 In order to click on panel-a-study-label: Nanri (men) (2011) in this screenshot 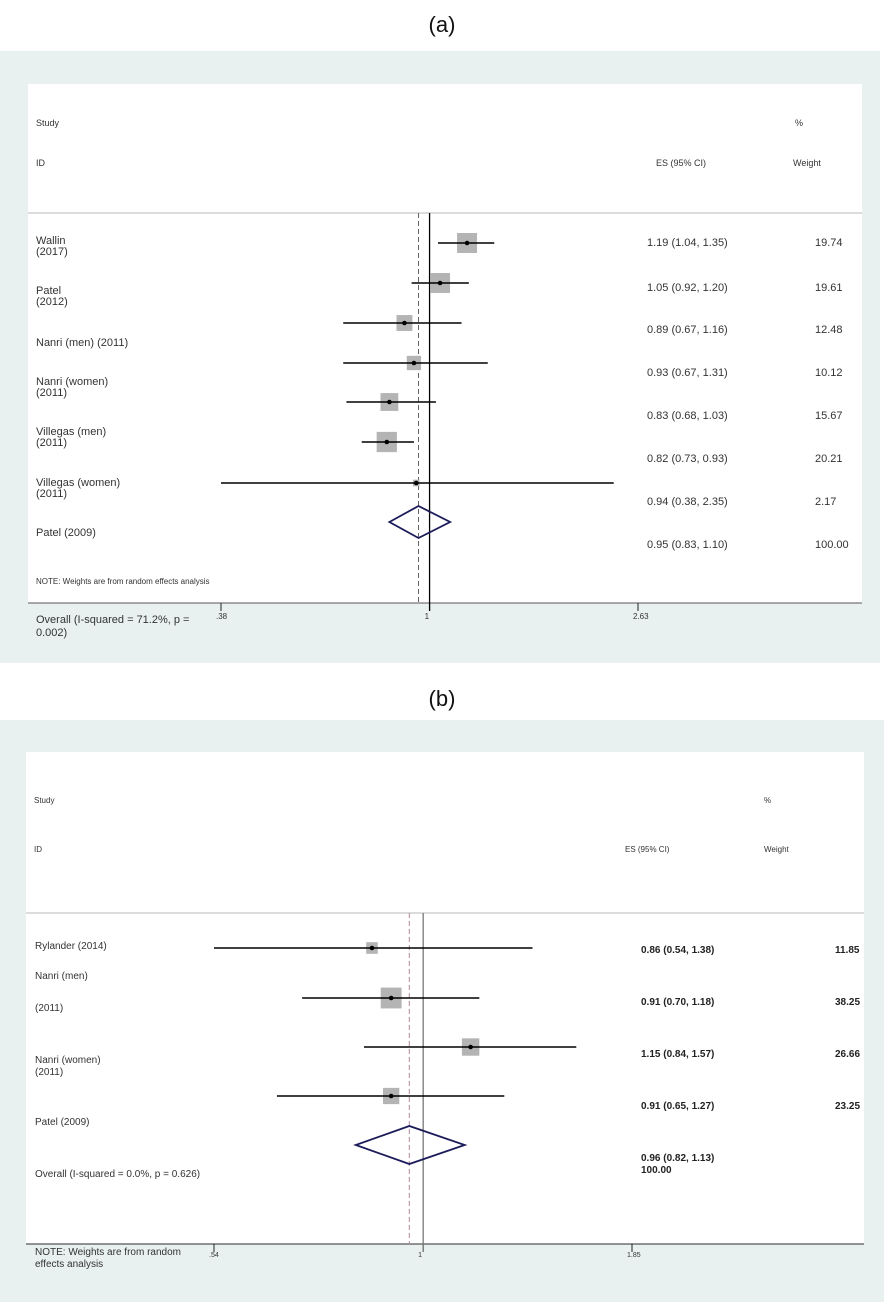, I will do `click(82, 343)`.